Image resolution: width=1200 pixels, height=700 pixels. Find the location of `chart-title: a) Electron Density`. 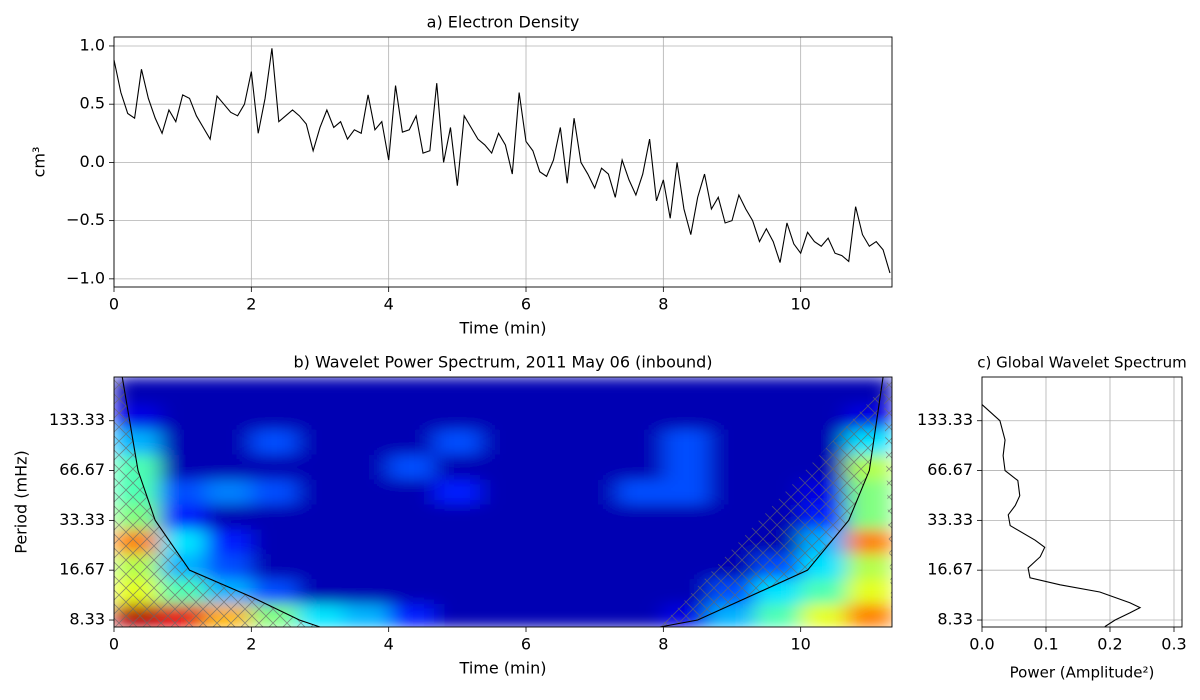

chart-title: a) Electron Density is located at coordinates (503, 22).